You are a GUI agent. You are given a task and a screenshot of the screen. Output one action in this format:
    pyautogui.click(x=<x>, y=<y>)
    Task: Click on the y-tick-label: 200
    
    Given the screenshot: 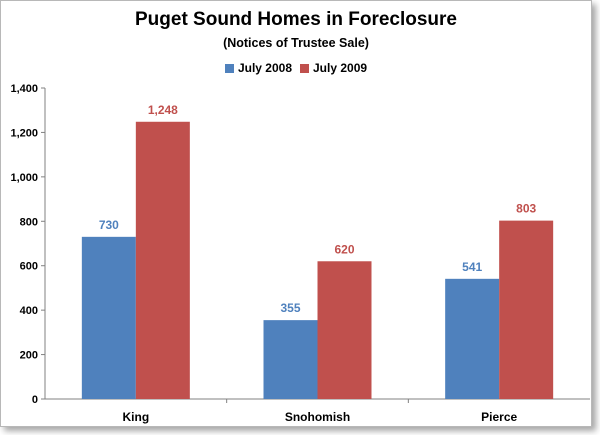 What is the action you would take?
    pyautogui.click(x=29, y=356)
    